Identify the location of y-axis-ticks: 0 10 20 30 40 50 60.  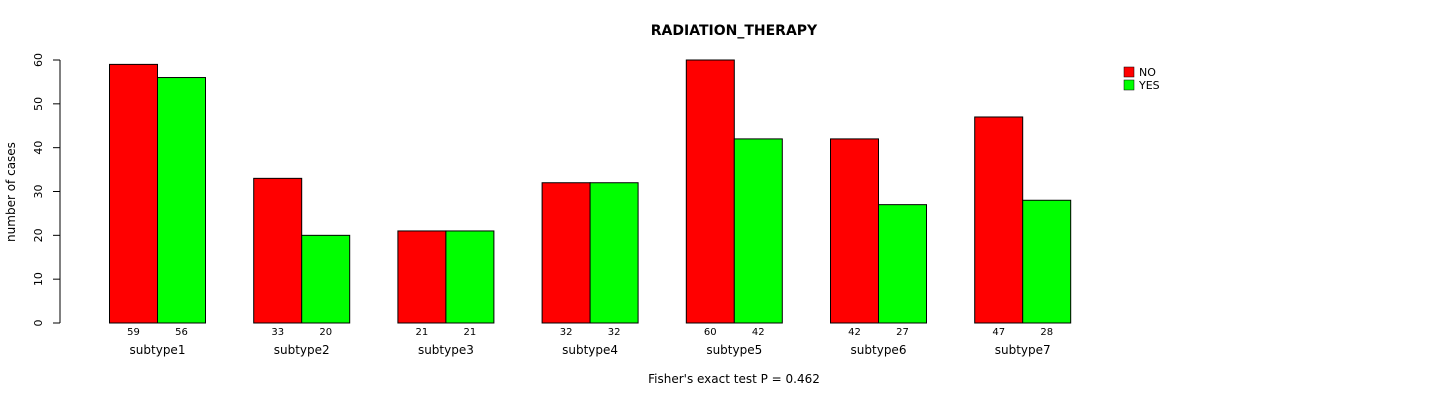
(46, 190).